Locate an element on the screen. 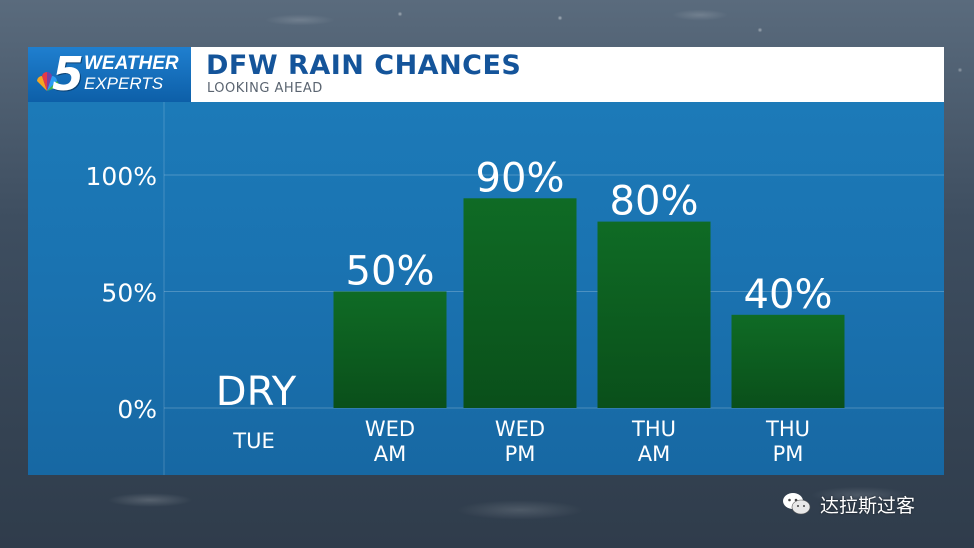  logo-weather-text: WEATHER is located at coordinates (131, 63).